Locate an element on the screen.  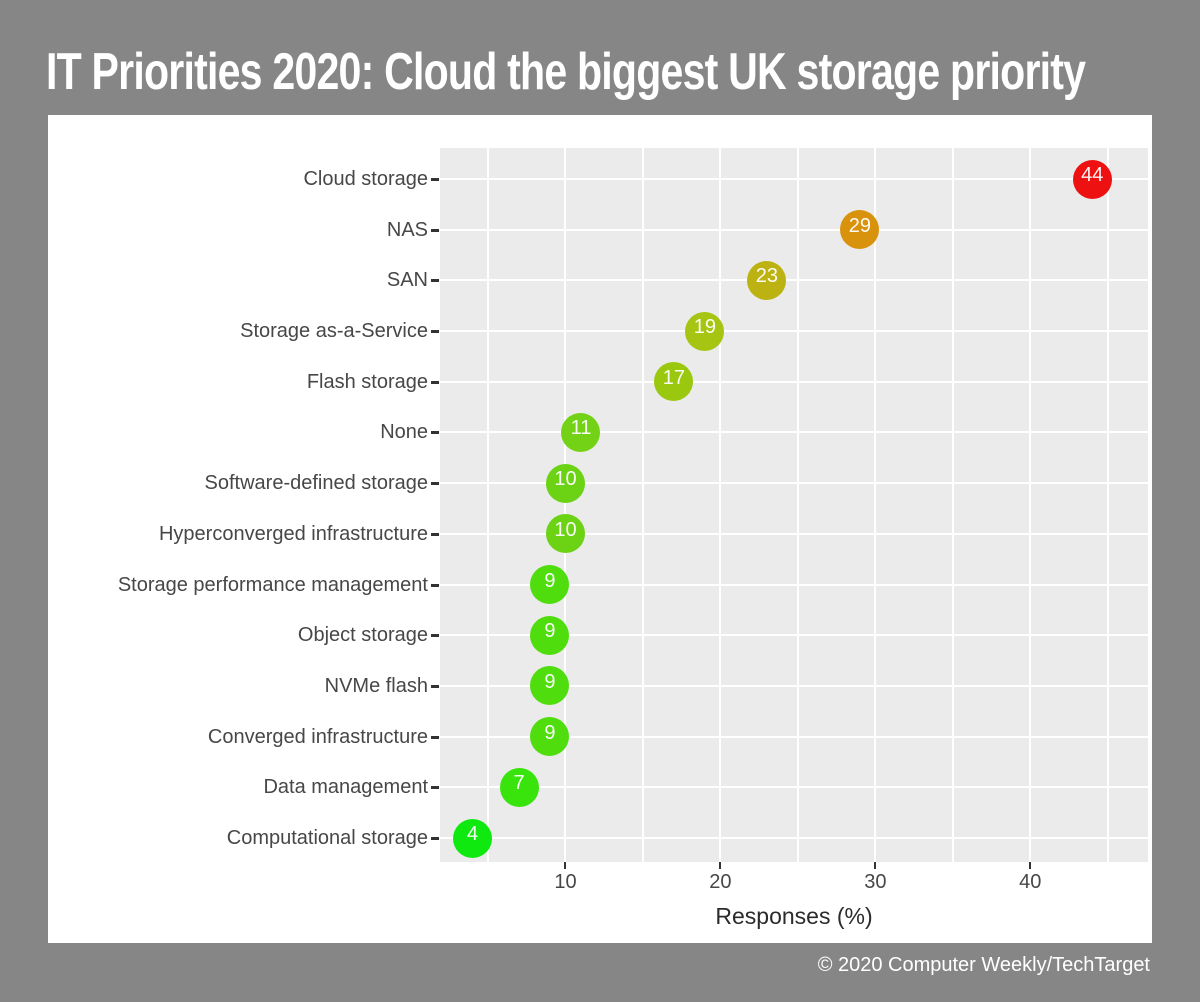
data-point: 29 is located at coordinates (860, 230).